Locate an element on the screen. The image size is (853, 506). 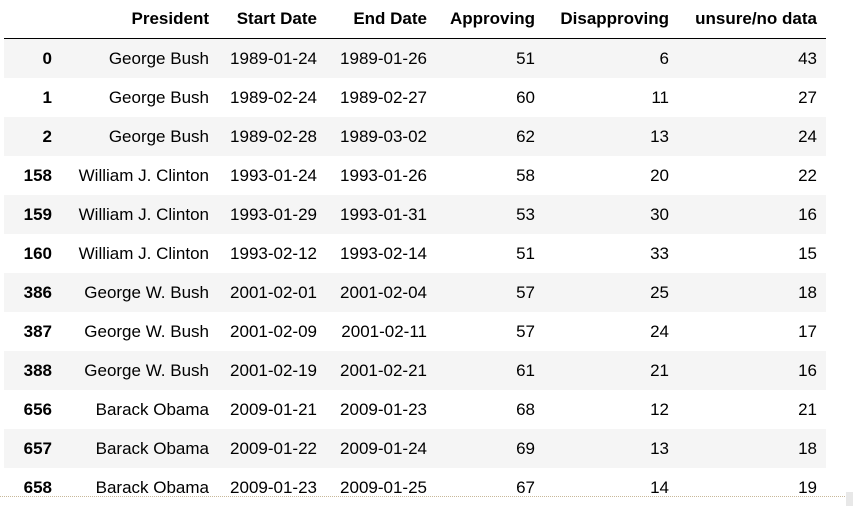
header-start-date: Start Date is located at coordinates (272, 19).